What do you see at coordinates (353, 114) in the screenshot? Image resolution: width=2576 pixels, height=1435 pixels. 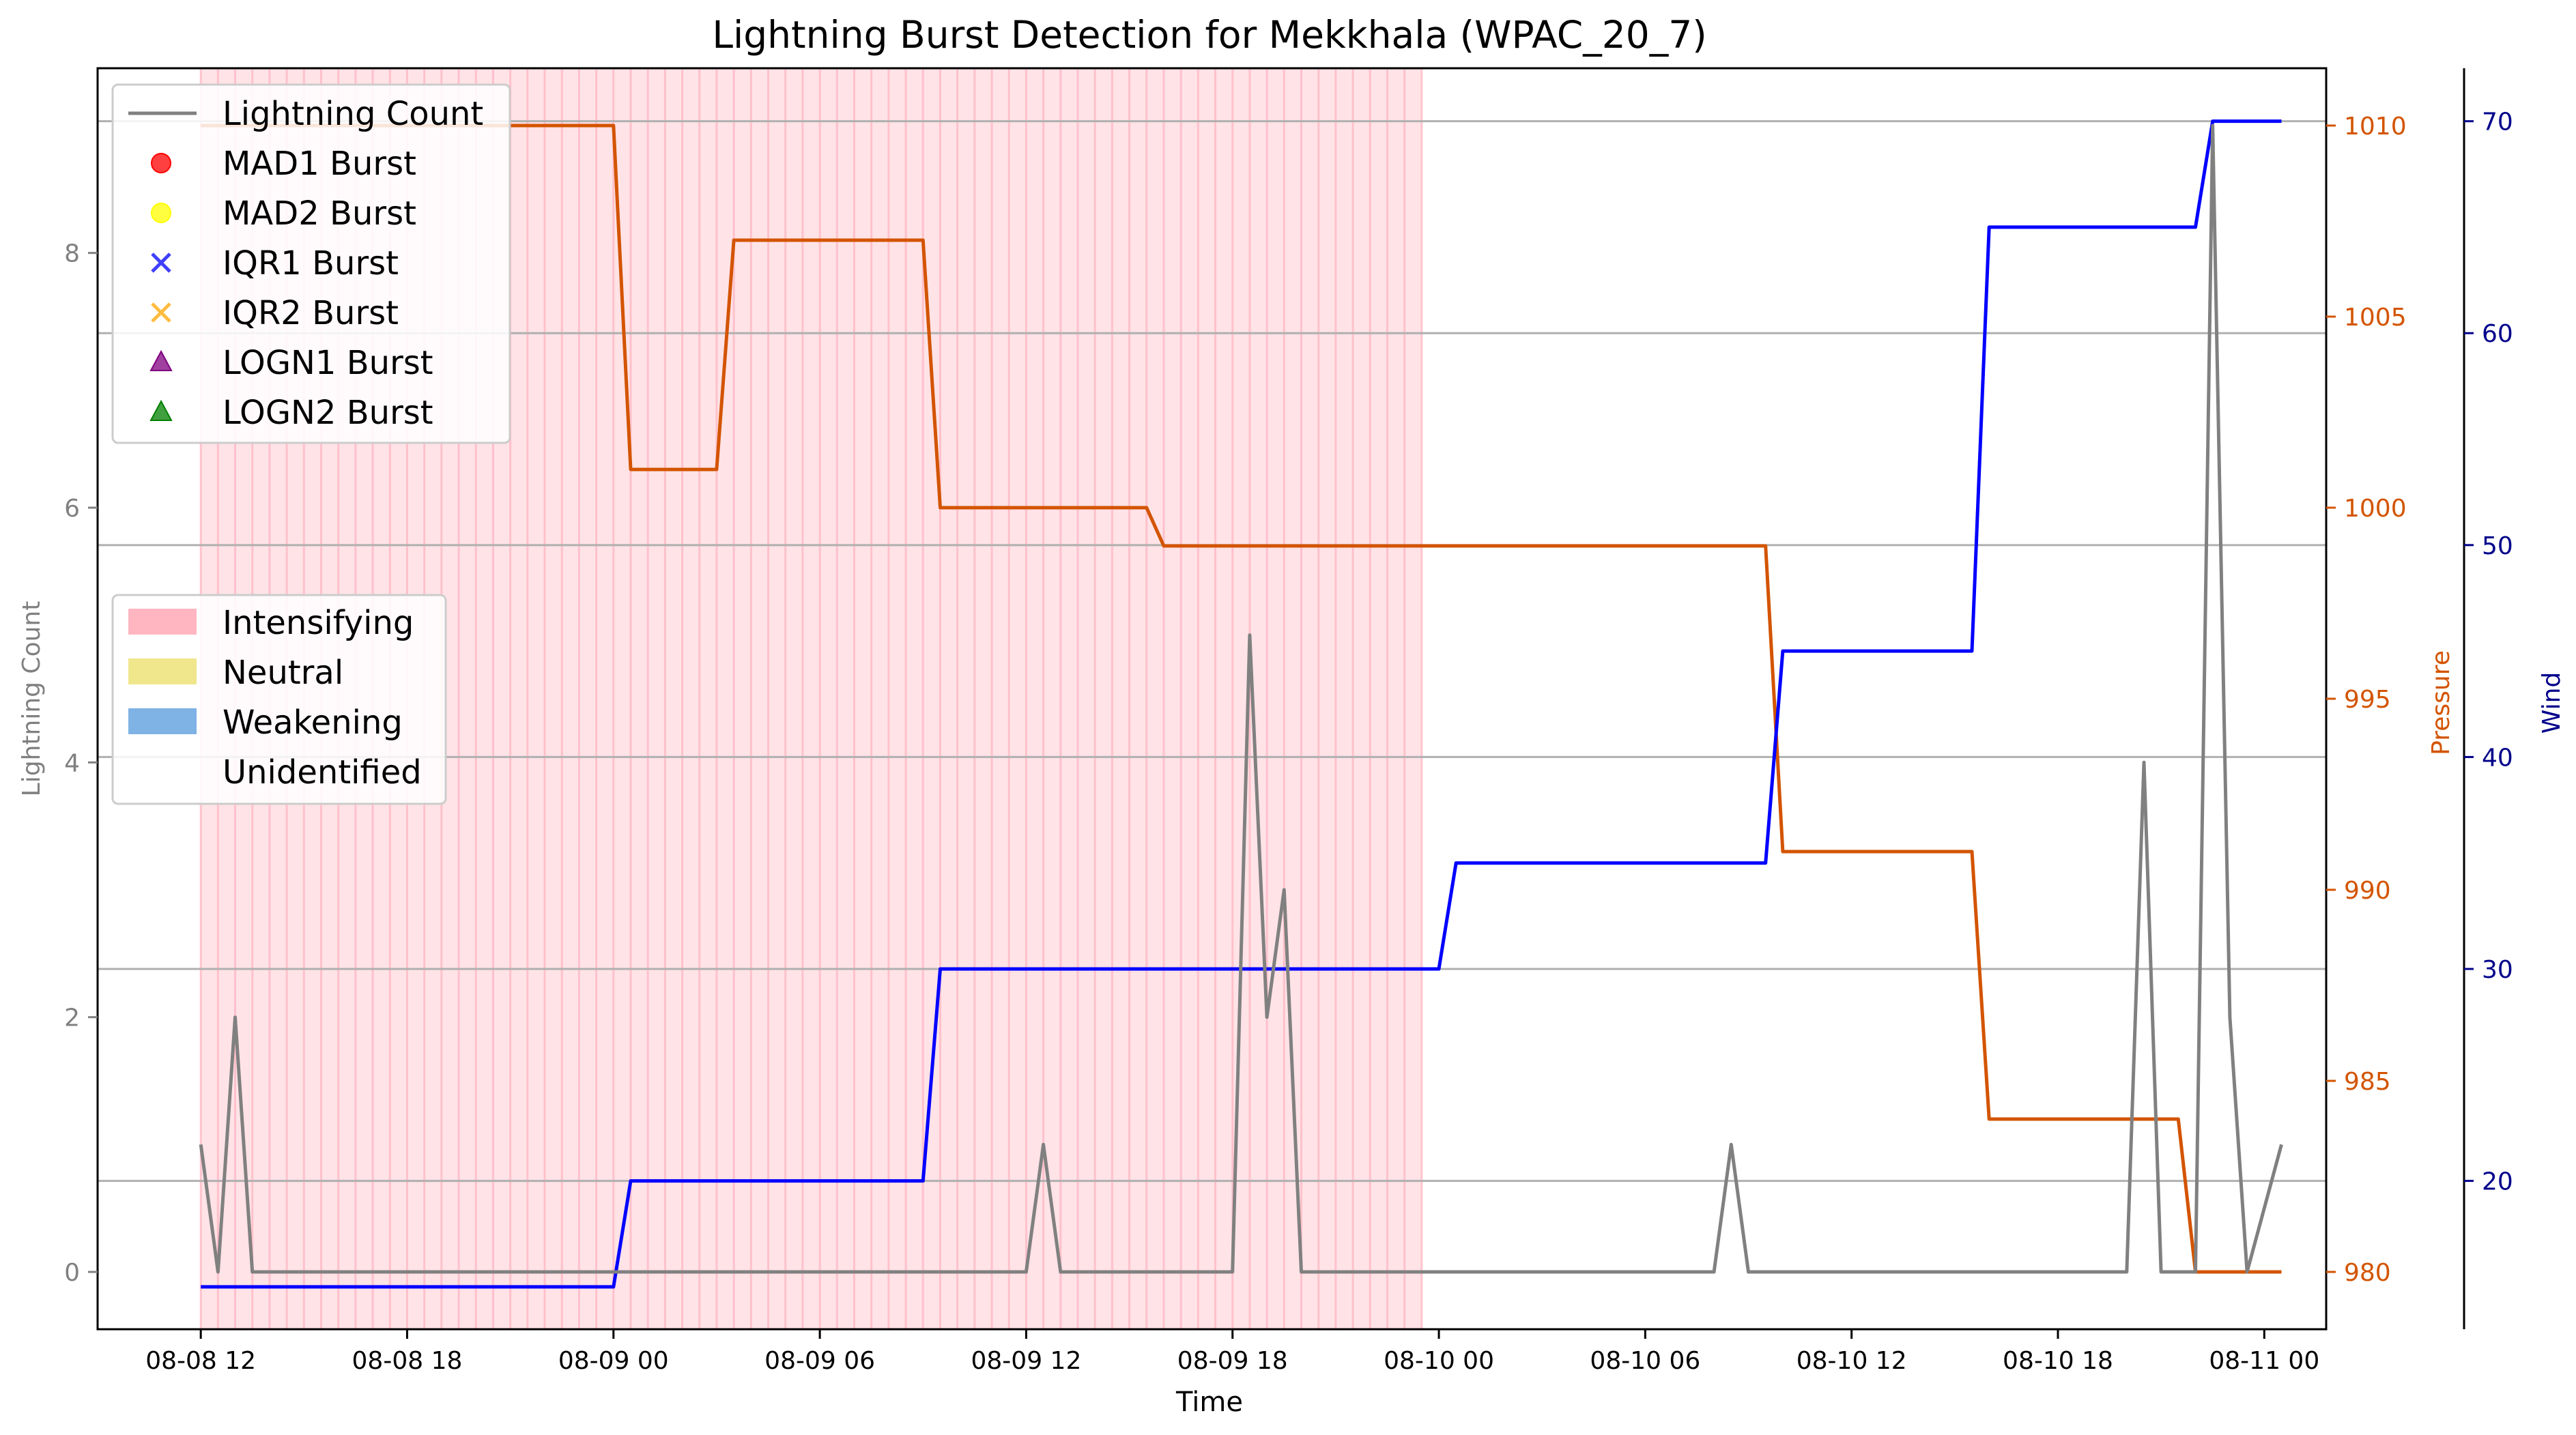 I see `legend-label-lightning-count: Lightning Count` at bounding box center [353, 114].